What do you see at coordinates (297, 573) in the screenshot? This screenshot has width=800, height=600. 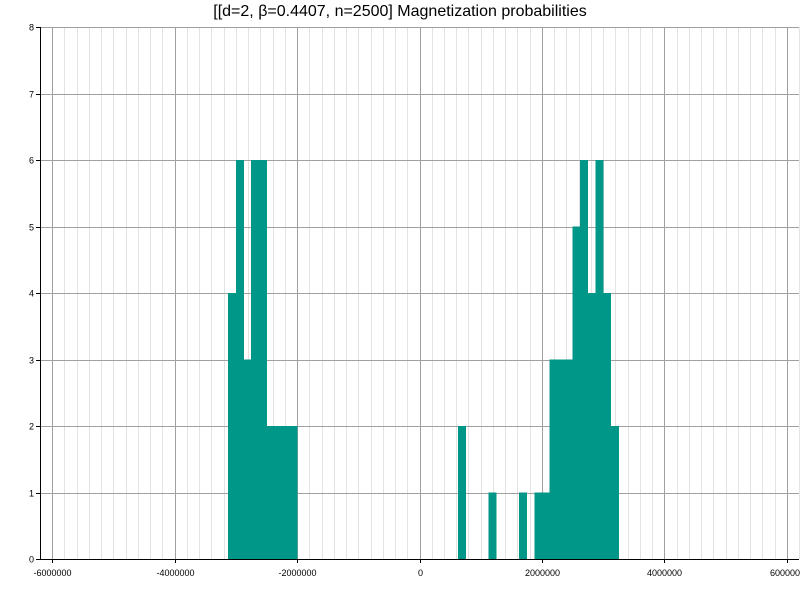 I see `x-tick-label: -2000000` at bounding box center [297, 573].